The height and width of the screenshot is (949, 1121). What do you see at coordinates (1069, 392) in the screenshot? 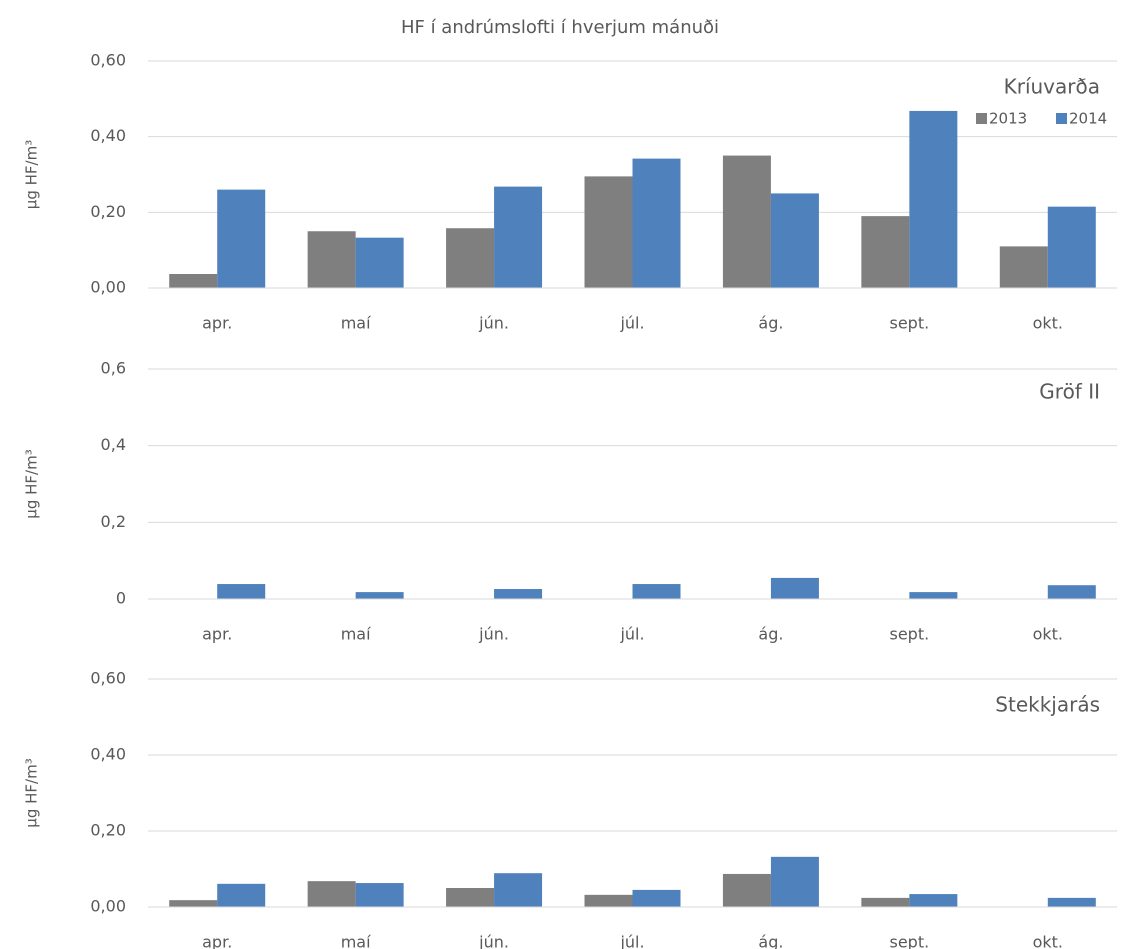
I see `subtitle: Gröf II` at bounding box center [1069, 392].